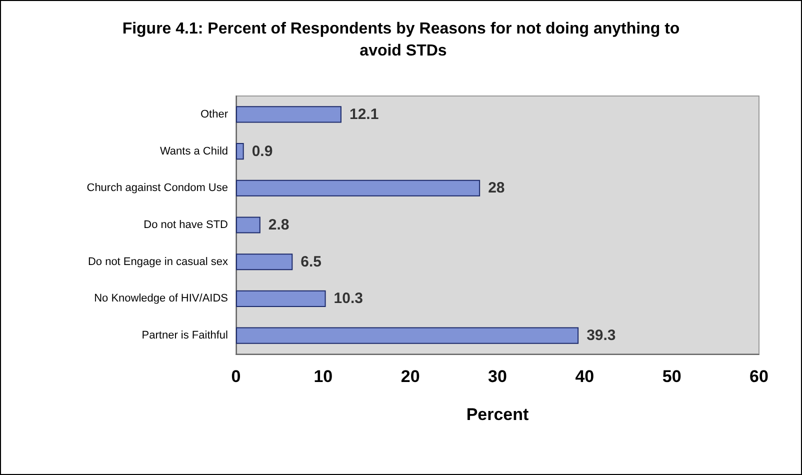 Image resolution: width=802 pixels, height=475 pixels. Describe the element at coordinates (410, 376) in the screenshot. I see `x-tick-label: 20` at that location.